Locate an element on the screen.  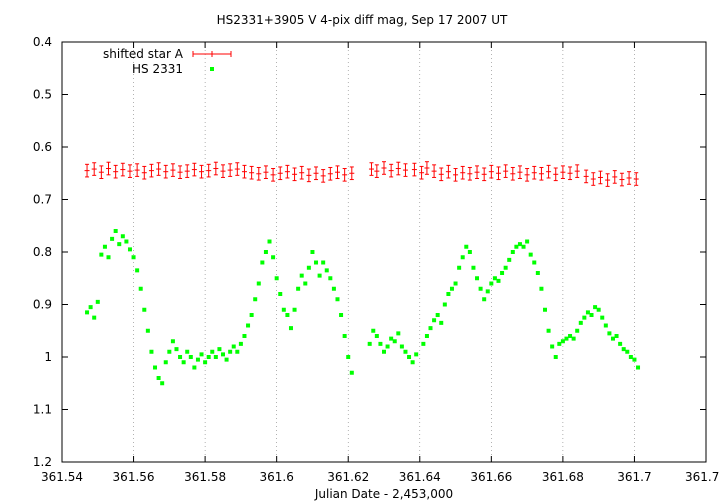
x-tick-label: 361.7 is located at coordinates (634, 477).